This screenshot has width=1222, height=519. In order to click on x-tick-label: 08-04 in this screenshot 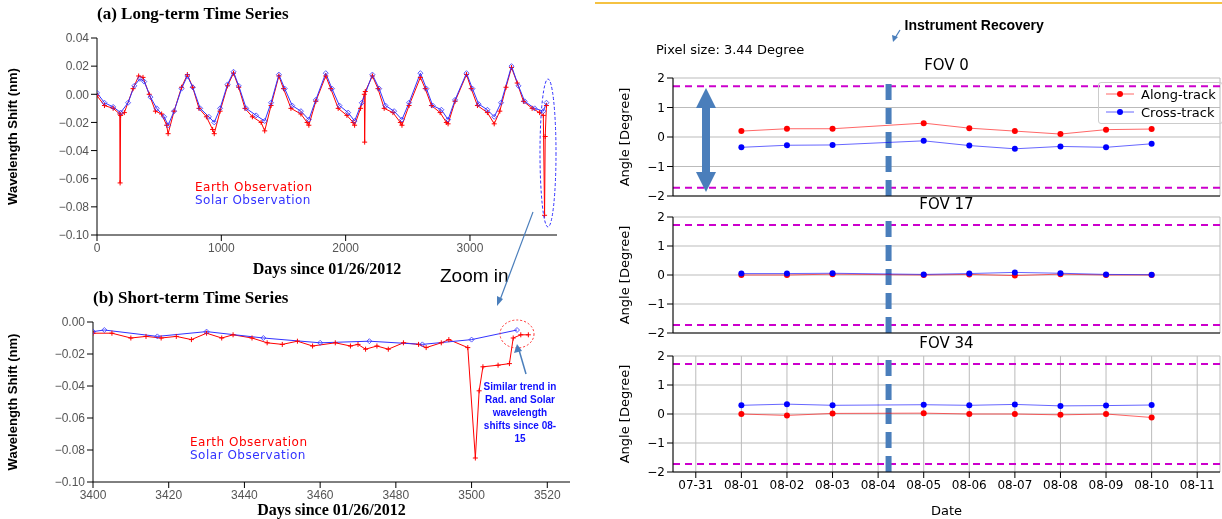, I will do `click(878, 484)`.